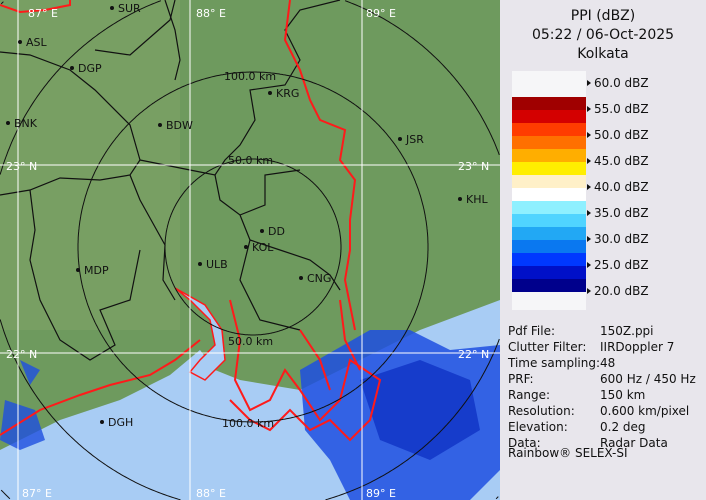  Describe the element at coordinates (618, 187) in the screenshot. I see `legend-label: 40.0 dBZ` at that location.